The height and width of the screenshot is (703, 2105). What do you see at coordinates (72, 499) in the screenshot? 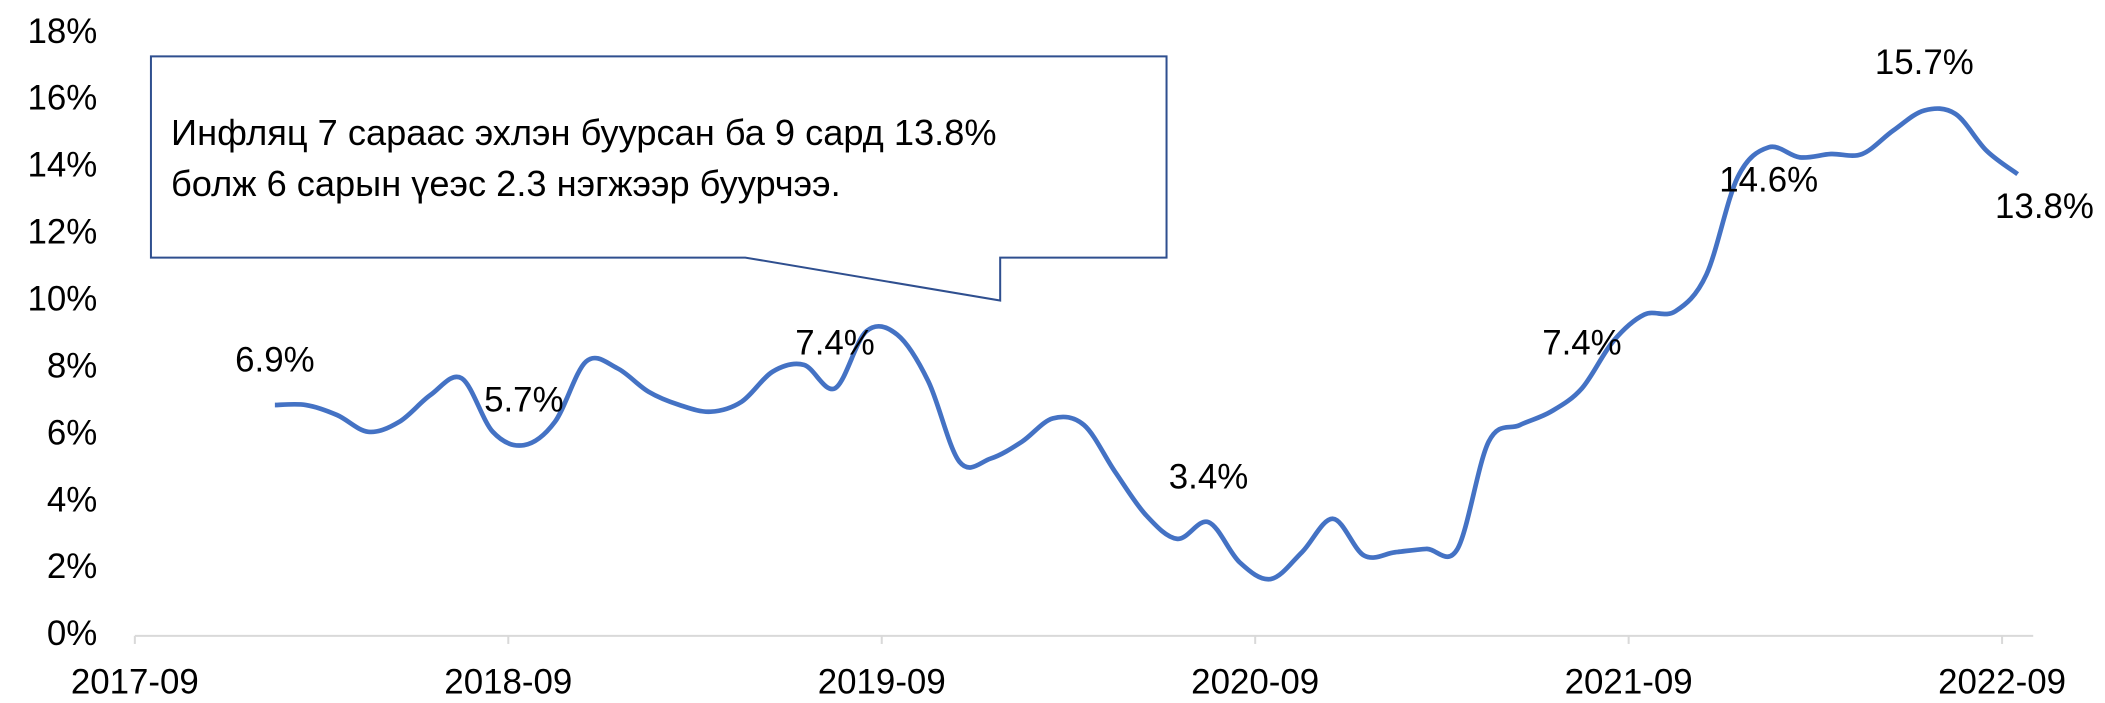
I see `y-tick-label: 4%` at bounding box center [72, 499].